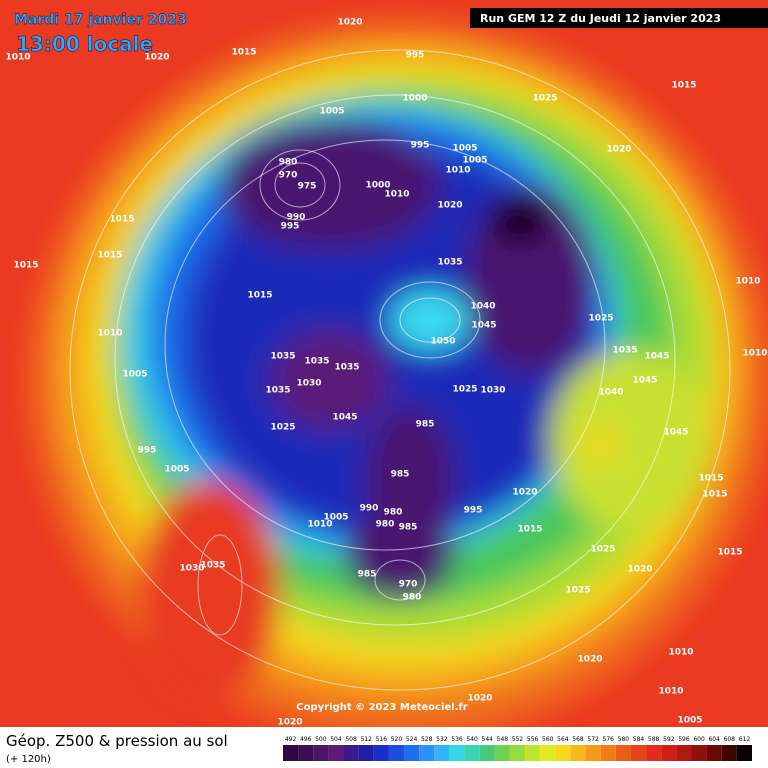 This screenshot has height=768, width=768. I want to click on scale-label: 496, so click(306, 739).